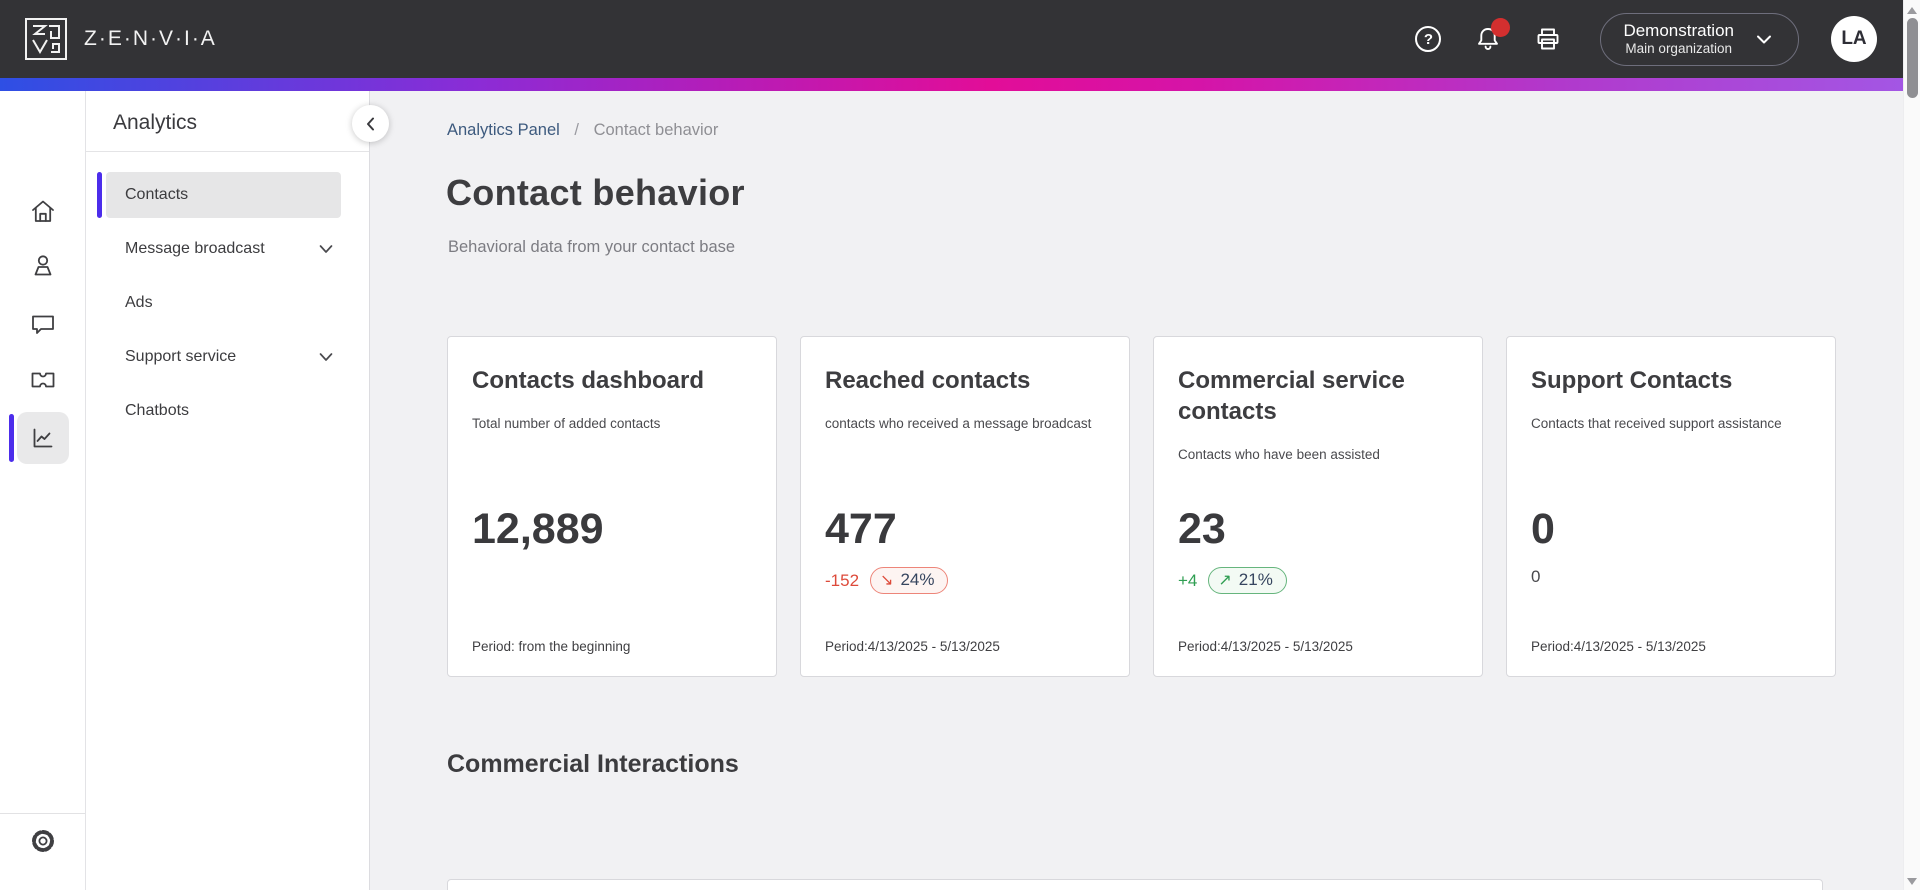 The image size is (1920, 890). I want to click on top-header: Z·E·N·V·I·A ?, so click(951, 39).